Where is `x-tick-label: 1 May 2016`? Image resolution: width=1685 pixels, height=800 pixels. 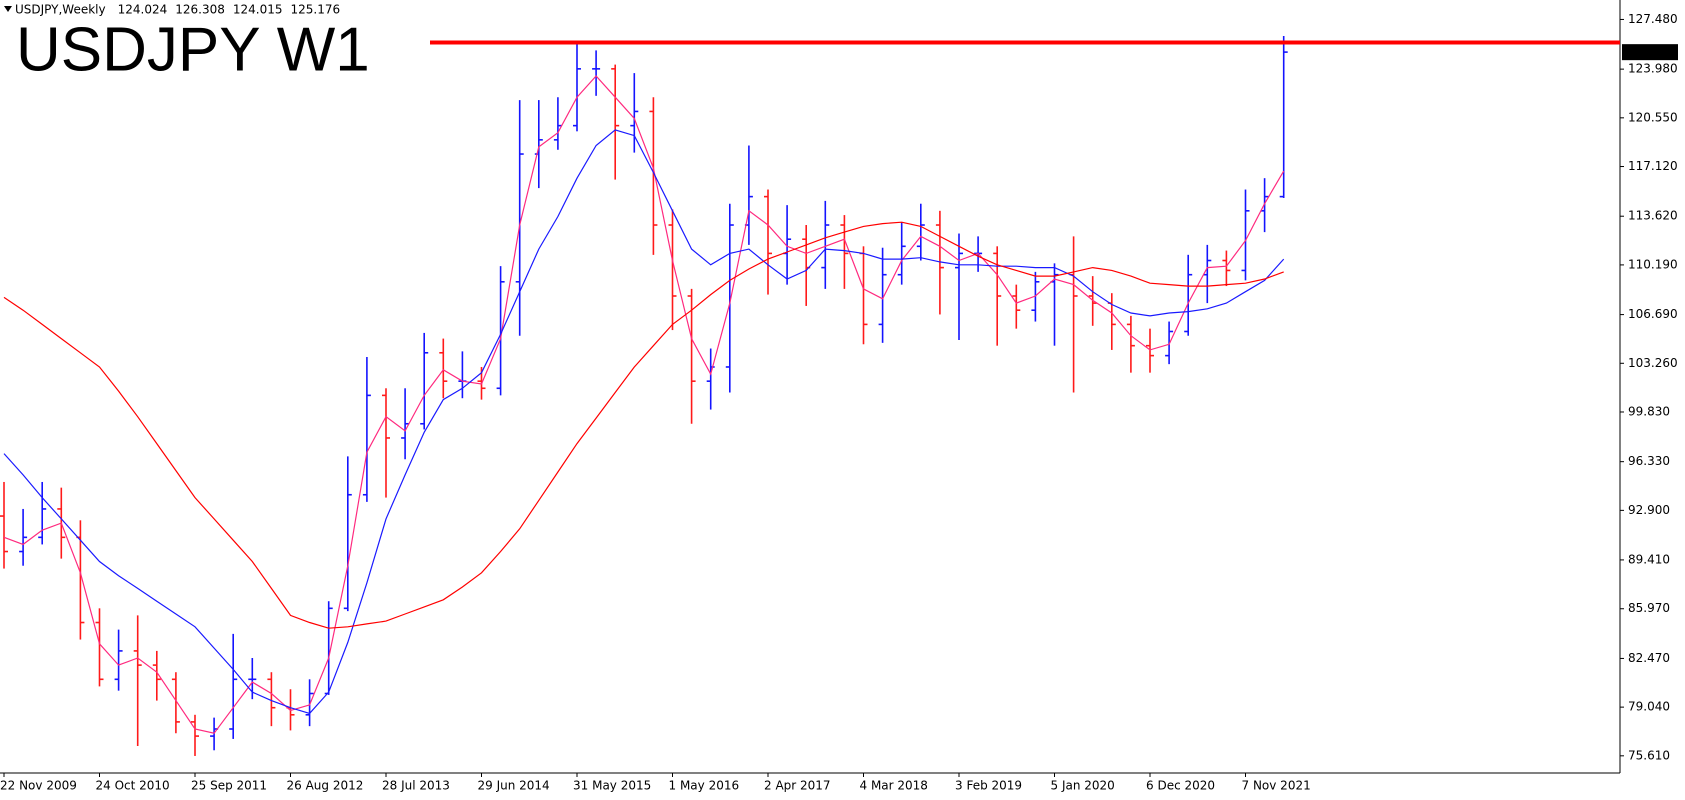
x-tick-label: 1 May 2016 is located at coordinates (704, 786).